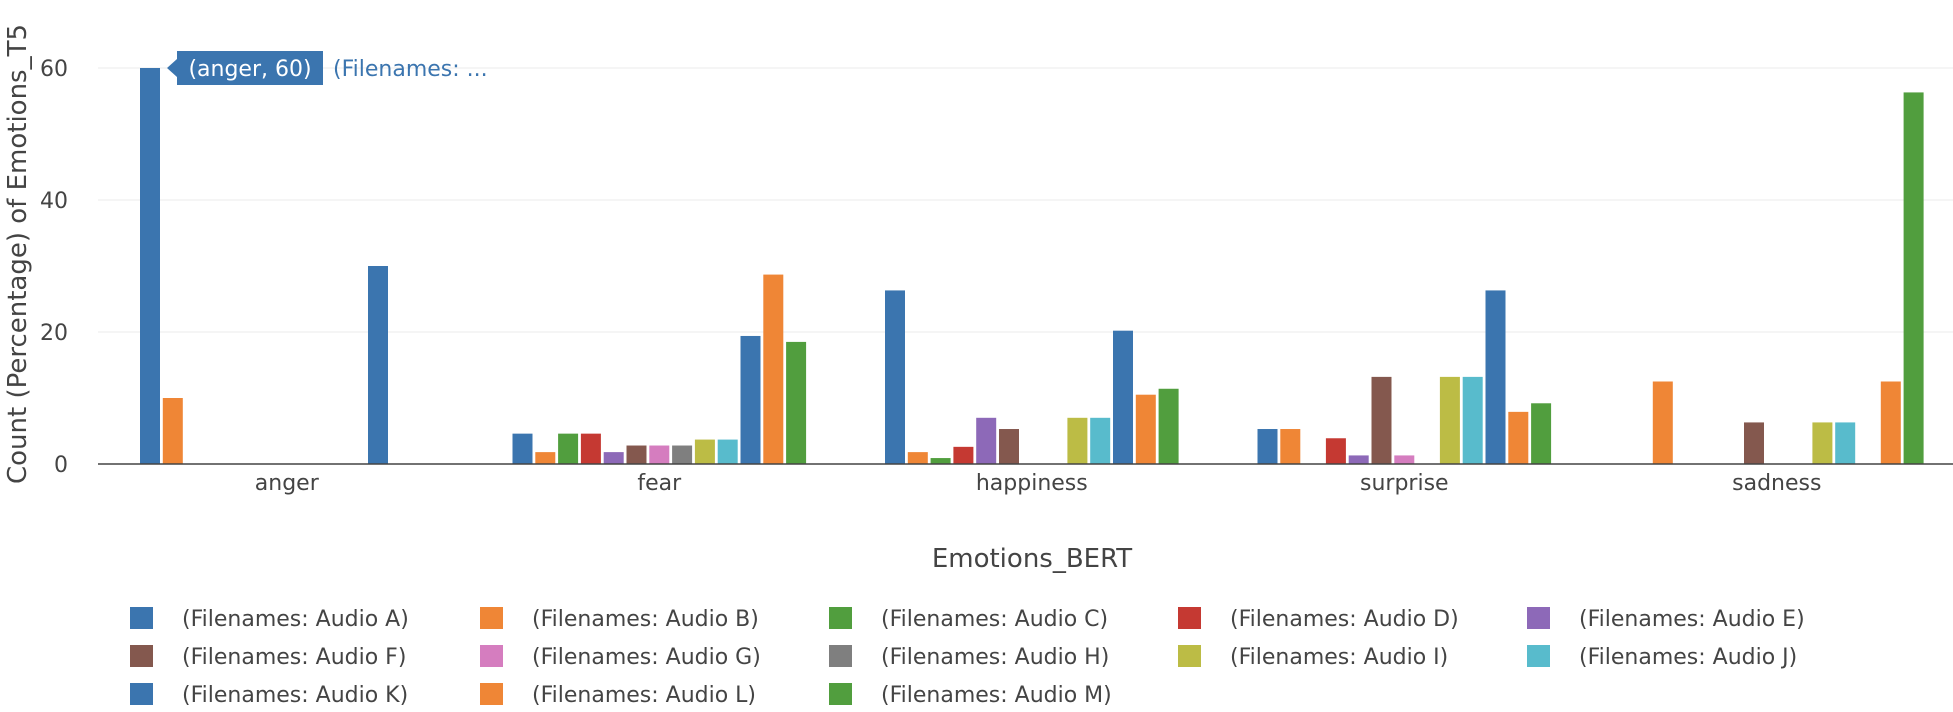 Image resolution: width=1953 pixels, height=712 pixels. I want to click on legend-label: (Filenames: Audio F), so click(294, 657).